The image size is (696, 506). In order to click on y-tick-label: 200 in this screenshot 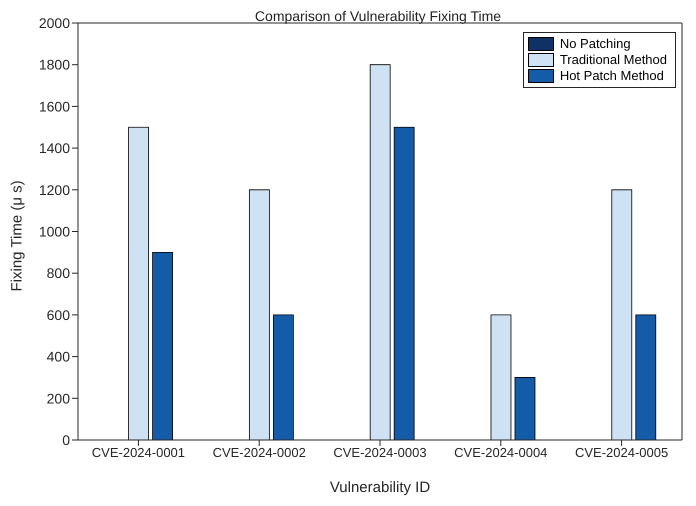, I will do `click(58, 398)`.